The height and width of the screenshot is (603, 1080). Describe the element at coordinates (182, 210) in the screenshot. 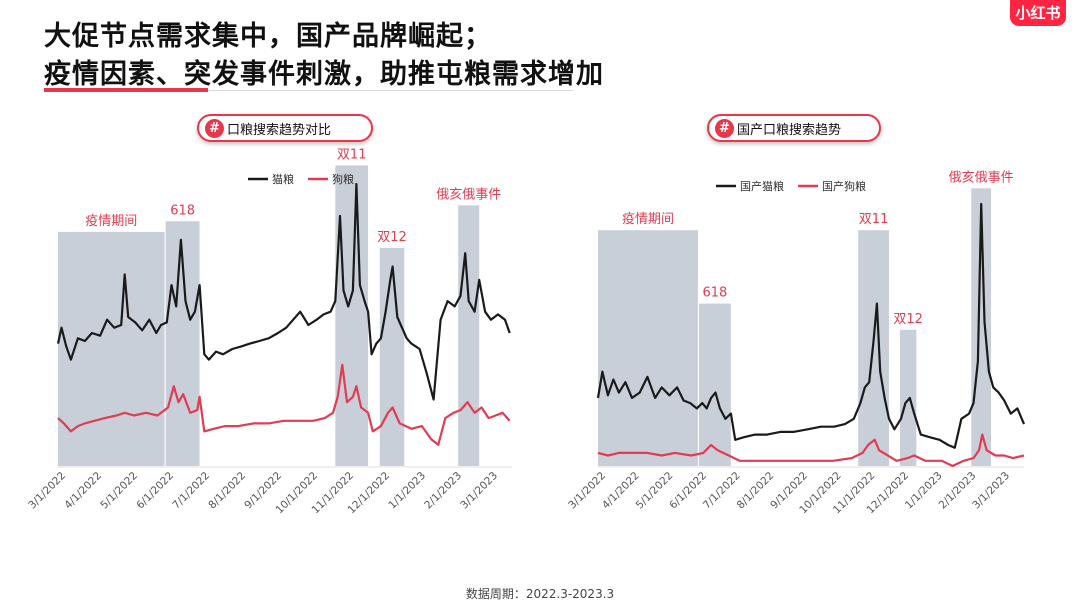

I see `chart1-band-label-1: 618` at that location.